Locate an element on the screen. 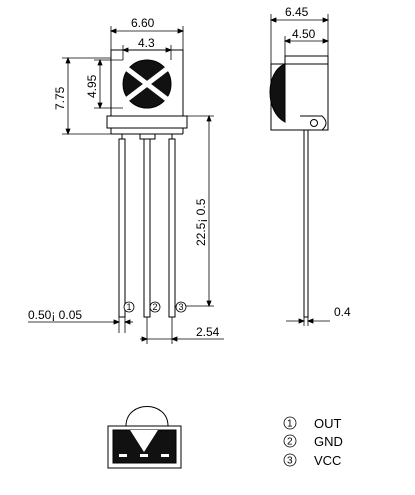 This screenshot has width=415, height=495. side-lens is located at coordinates (277, 93).